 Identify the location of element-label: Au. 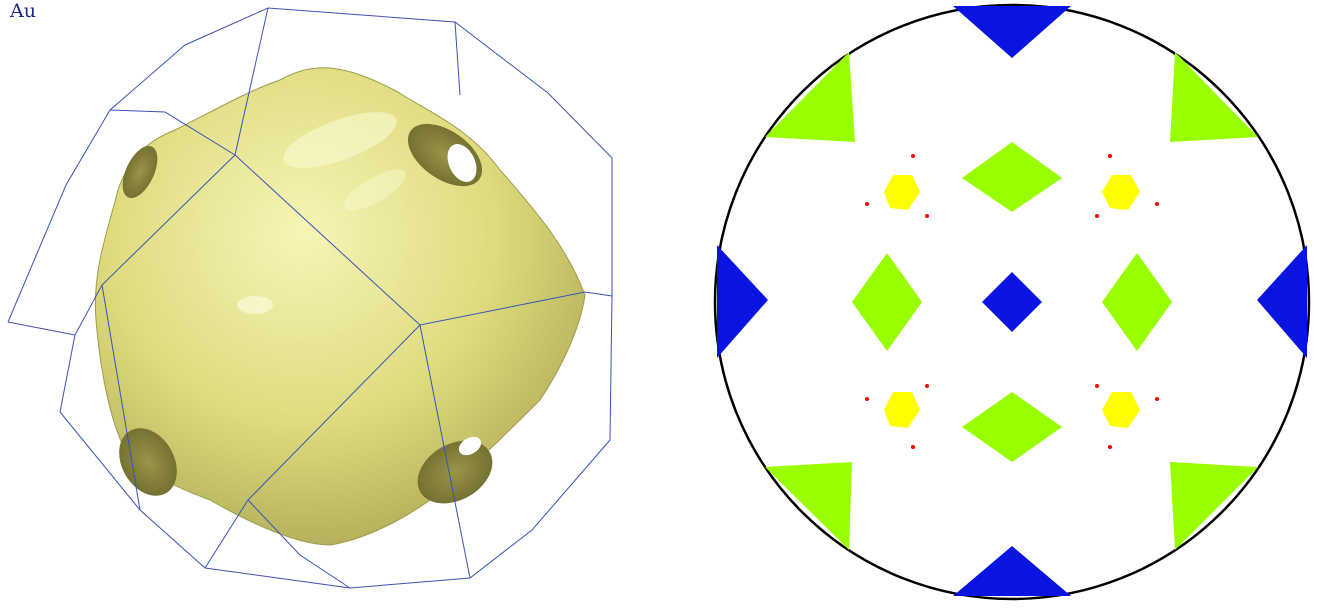
(23, 11).